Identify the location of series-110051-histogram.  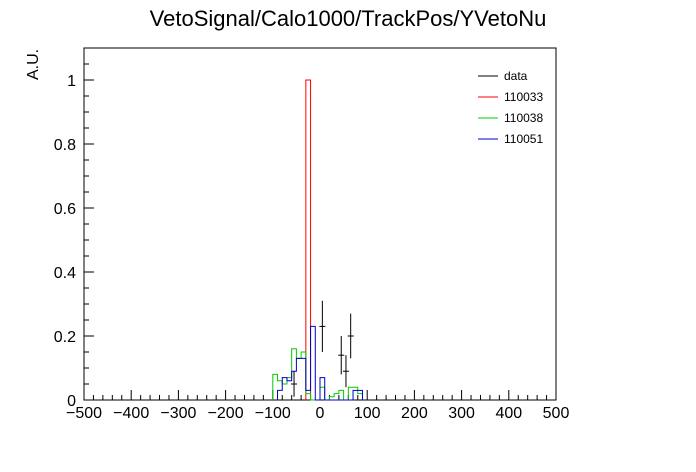
(320, 363).